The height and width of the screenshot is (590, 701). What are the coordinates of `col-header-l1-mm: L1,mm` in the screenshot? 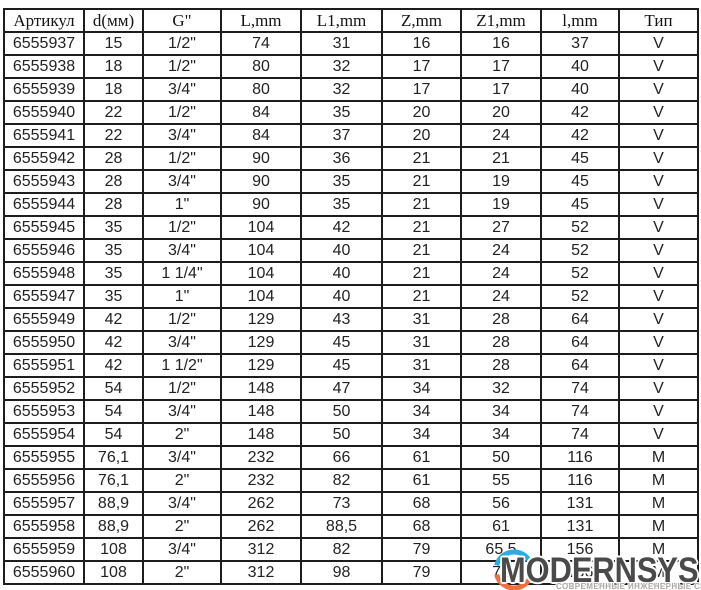 It's located at (341, 20).